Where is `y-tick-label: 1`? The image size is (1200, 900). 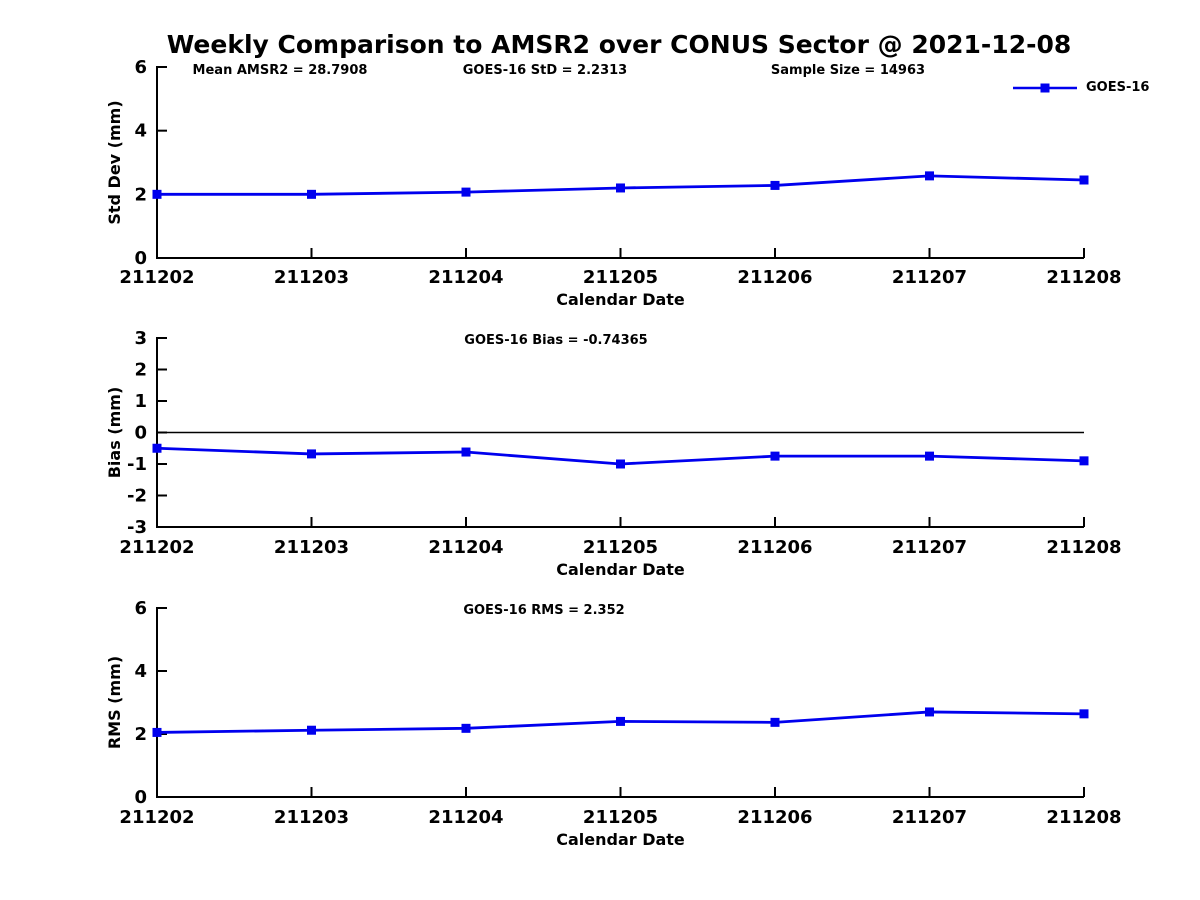 y-tick-label: 1 is located at coordinates (140, 401).